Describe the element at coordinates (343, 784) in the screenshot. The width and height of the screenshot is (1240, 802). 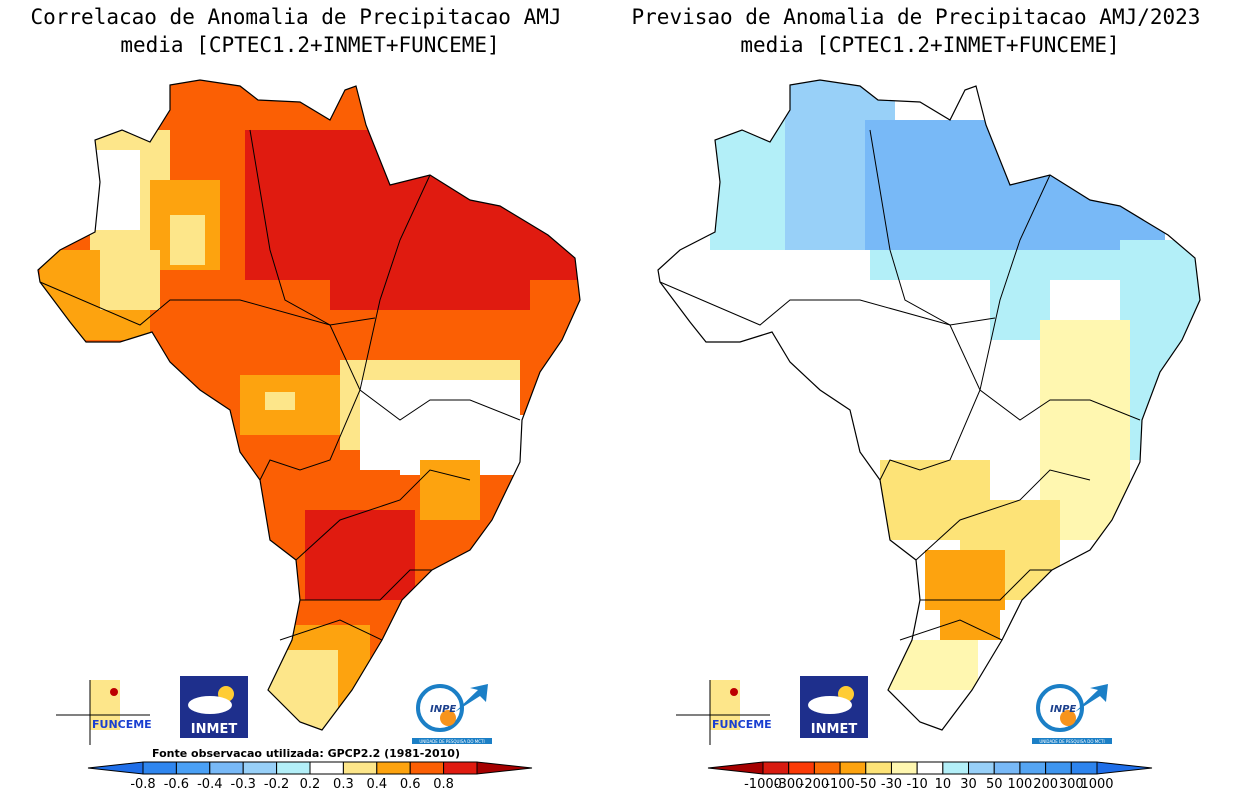
I see `colorbar-tick-label: 0.3` at that location.